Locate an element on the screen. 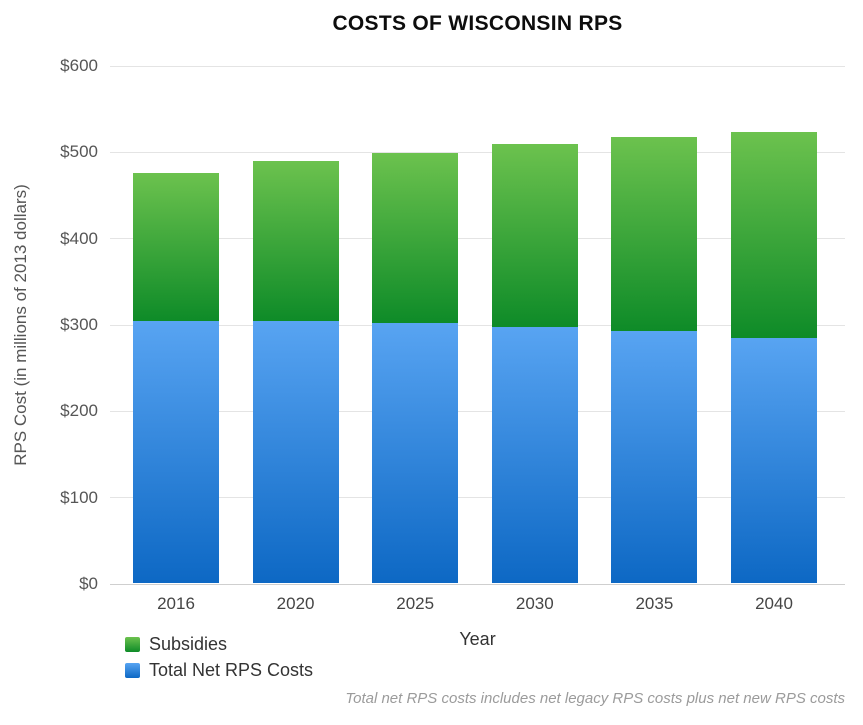 This screenshot has width=863, height=725. legend: Subsidies Total Net RPS Costs is located at coordinates (219, 660).